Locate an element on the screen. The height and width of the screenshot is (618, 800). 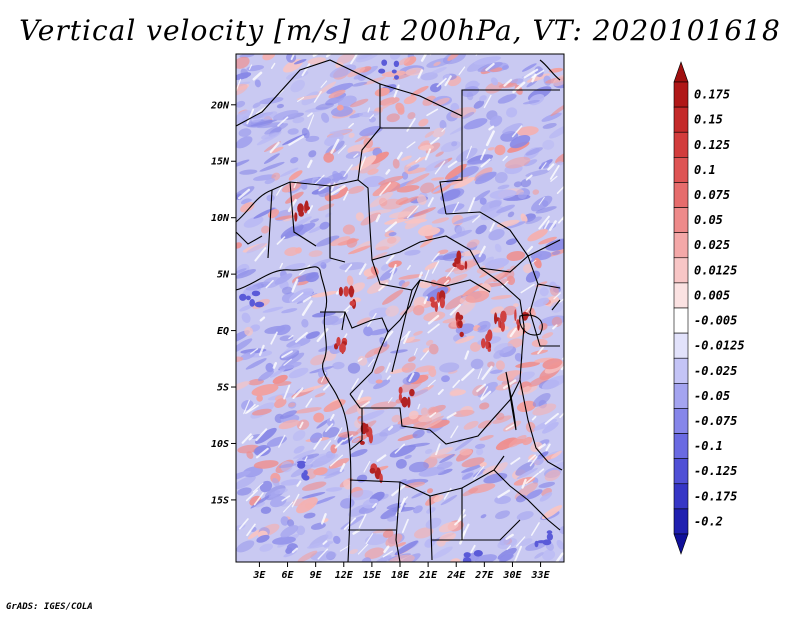
lon-tick-label: 6E is located at coordinates (288, 575).